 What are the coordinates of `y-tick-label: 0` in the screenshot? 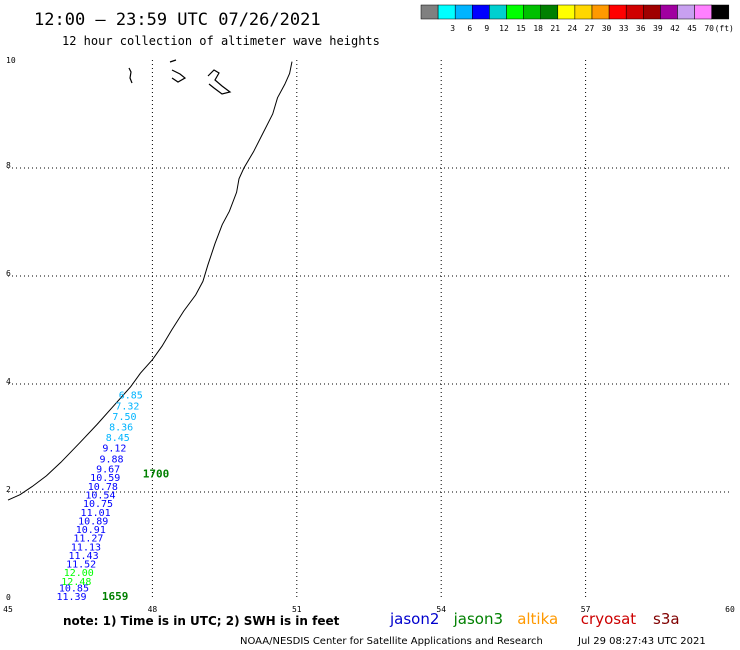 It's located at (8, 597).